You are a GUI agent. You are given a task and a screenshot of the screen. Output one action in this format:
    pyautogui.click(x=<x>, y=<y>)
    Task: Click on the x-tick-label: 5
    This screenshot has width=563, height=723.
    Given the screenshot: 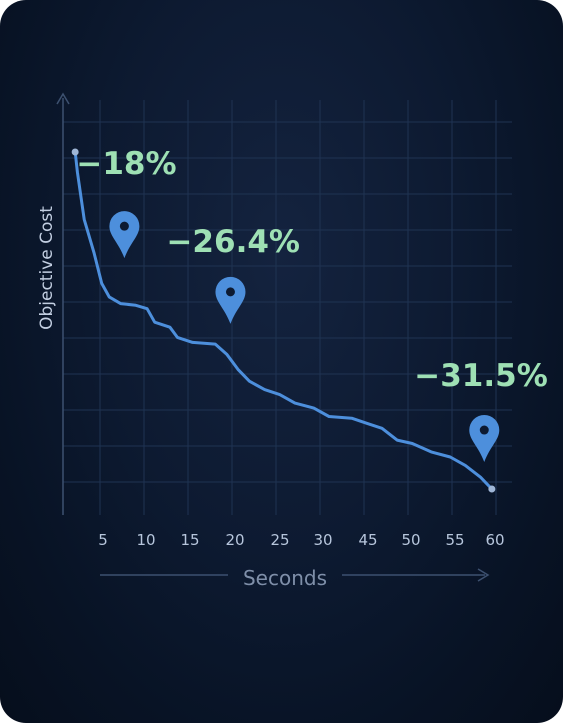 What is the action you would take?
    pyautogui.click(x=103, y=540)
    